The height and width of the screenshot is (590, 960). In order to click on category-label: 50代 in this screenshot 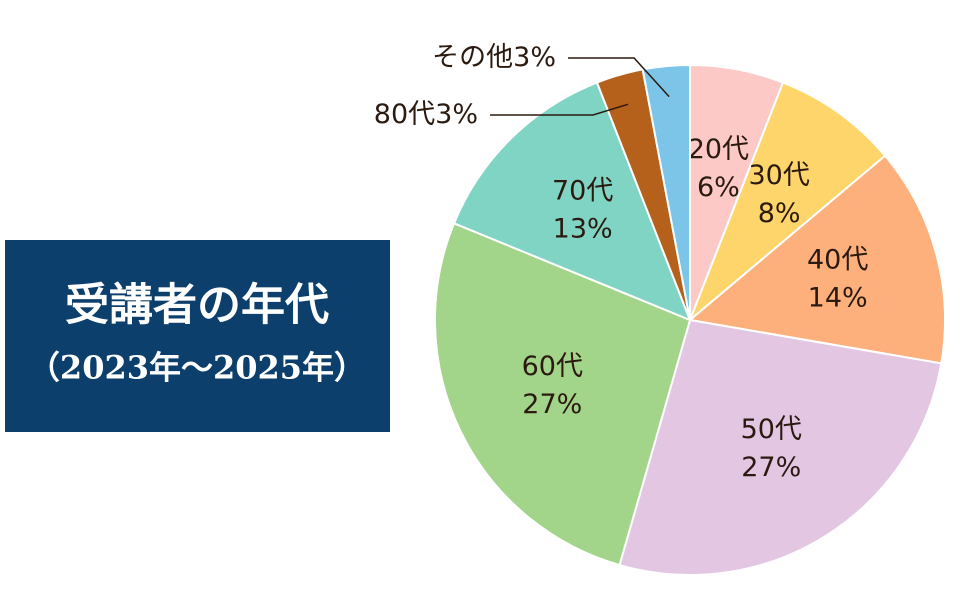, I will do `click(771, 429)`.